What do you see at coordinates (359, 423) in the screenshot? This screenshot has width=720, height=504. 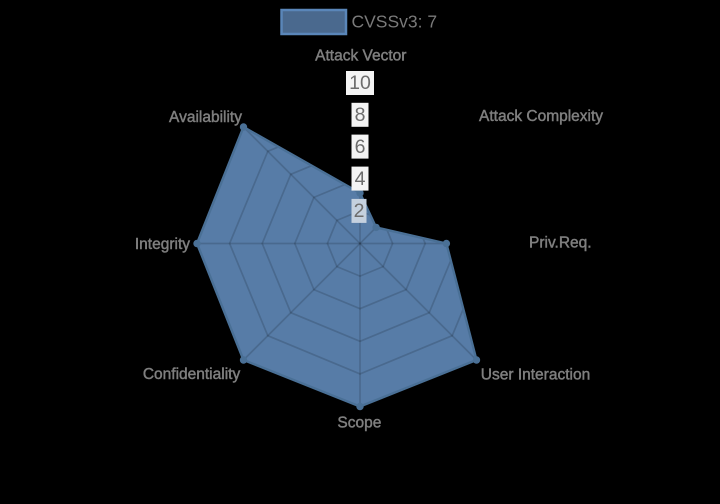 I see `svg-text: Scope` at bounding box center [359, 423].